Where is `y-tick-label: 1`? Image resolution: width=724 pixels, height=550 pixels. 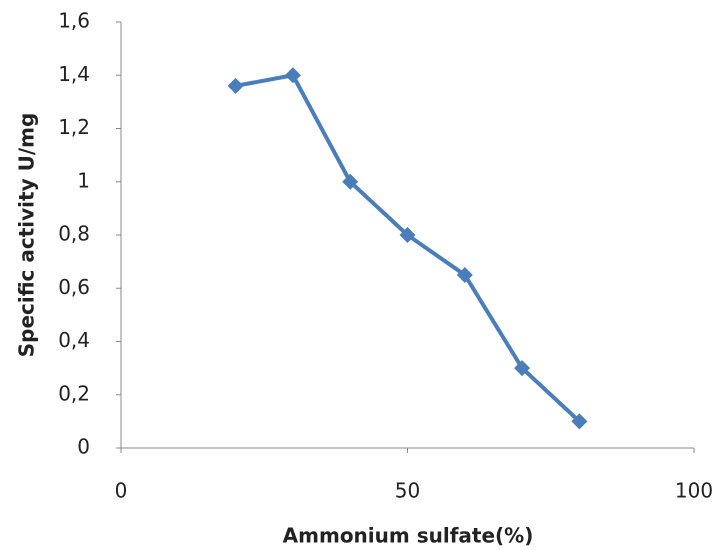
y-tick-label: 1 is located at coordinates (83, 180).